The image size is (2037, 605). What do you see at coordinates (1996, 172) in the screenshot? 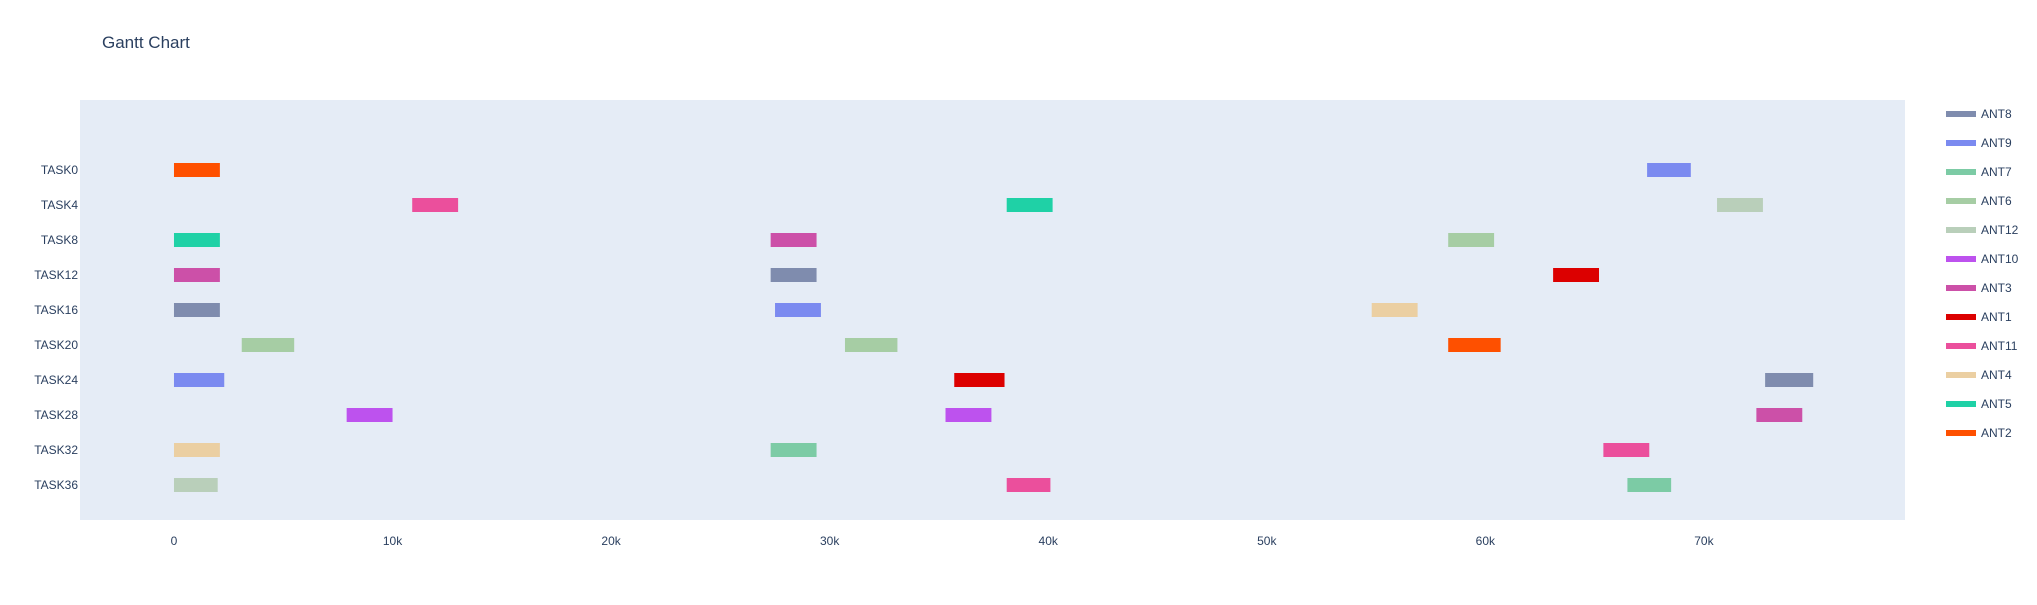
I see `legend-label-ant7: ANT7` at bounding box center [1996, 172].